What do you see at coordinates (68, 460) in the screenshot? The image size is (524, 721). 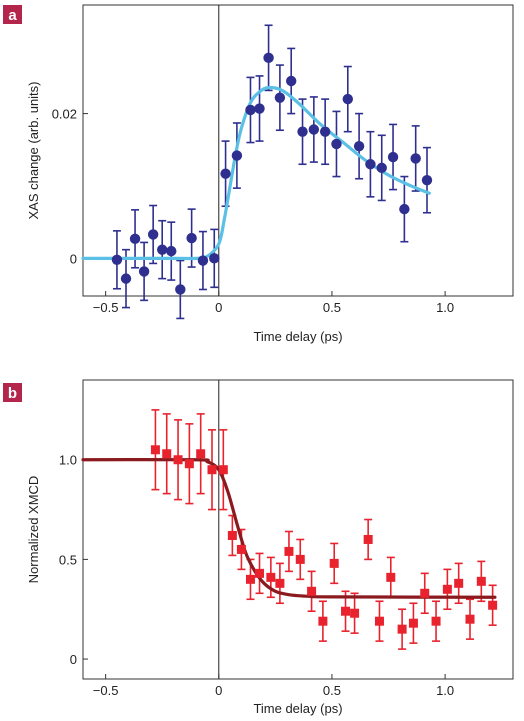 I see `y-tick-label: 1.0` at bounding box center [68, 460].